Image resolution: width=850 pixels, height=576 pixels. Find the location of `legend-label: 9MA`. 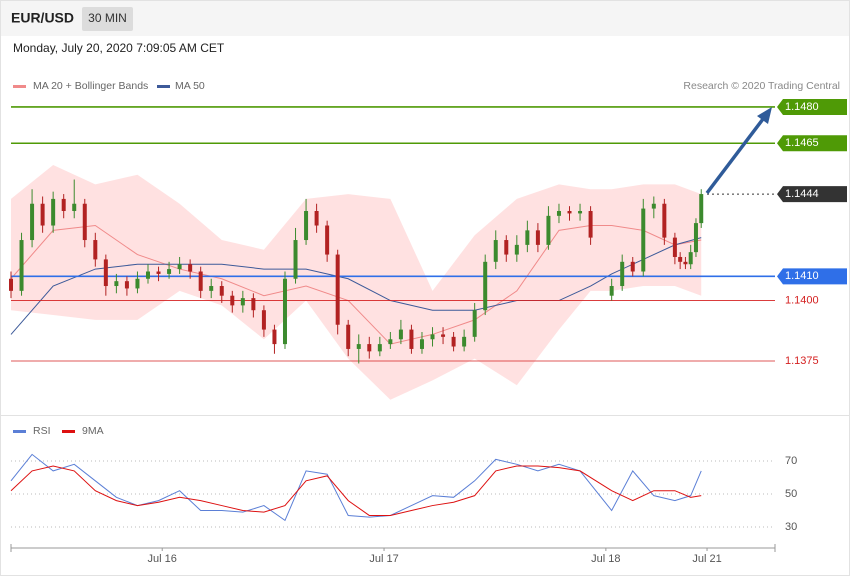

legend-label: 9MA is located at coordinates (93, 431).